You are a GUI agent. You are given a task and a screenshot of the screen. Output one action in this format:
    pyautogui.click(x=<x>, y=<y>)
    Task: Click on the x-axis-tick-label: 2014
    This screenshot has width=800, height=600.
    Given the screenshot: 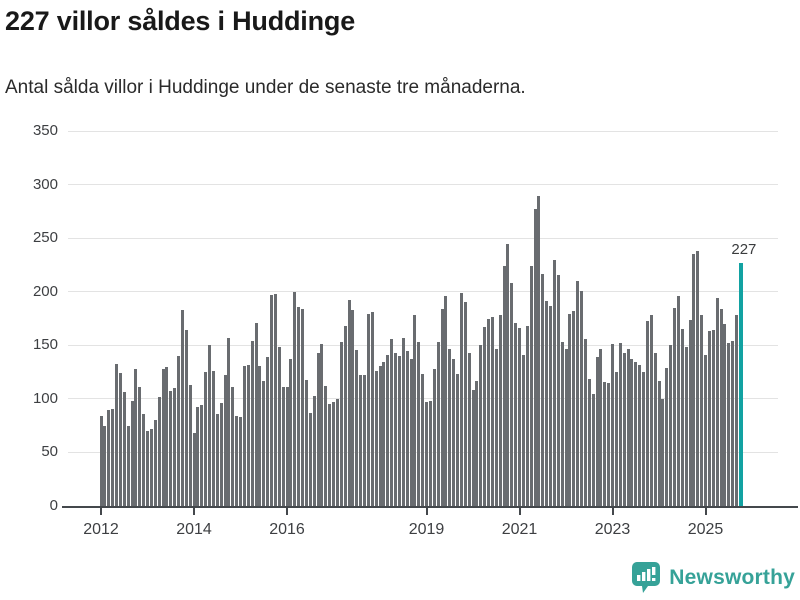 What is the action you would take?
    pyautogui.click(x=194, y=529)
    